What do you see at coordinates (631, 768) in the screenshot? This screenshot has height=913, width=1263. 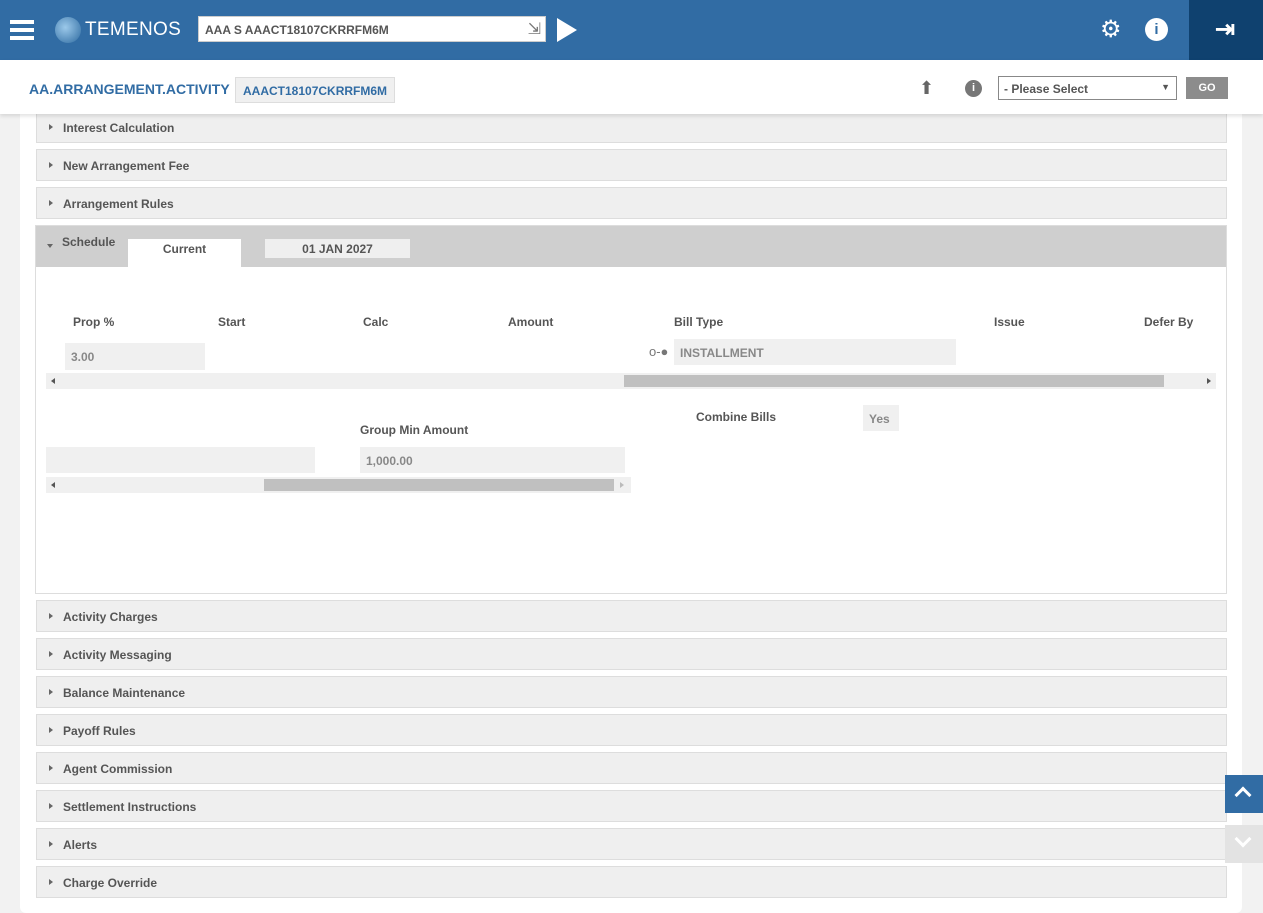 I see `section-agent-commission: Agent Commission` at bounding box center [631, 768].